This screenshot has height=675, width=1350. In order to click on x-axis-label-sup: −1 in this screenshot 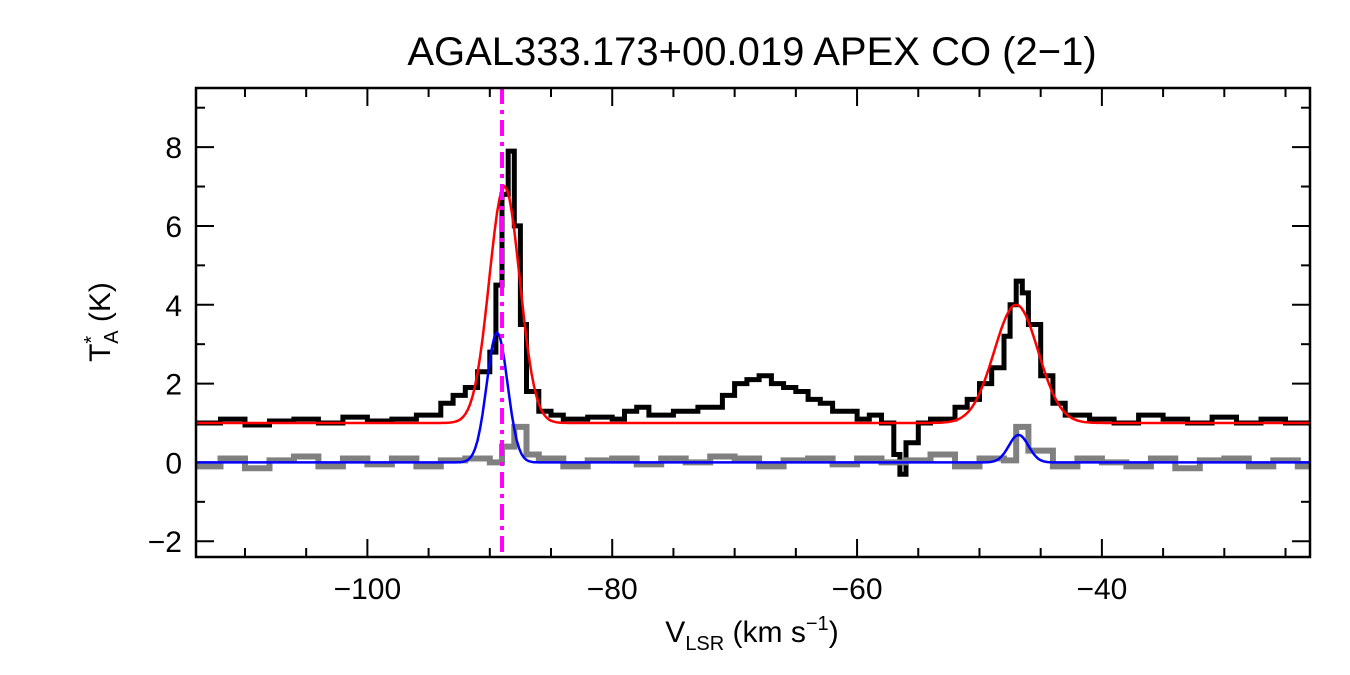, I will do `click(817, 624)`.